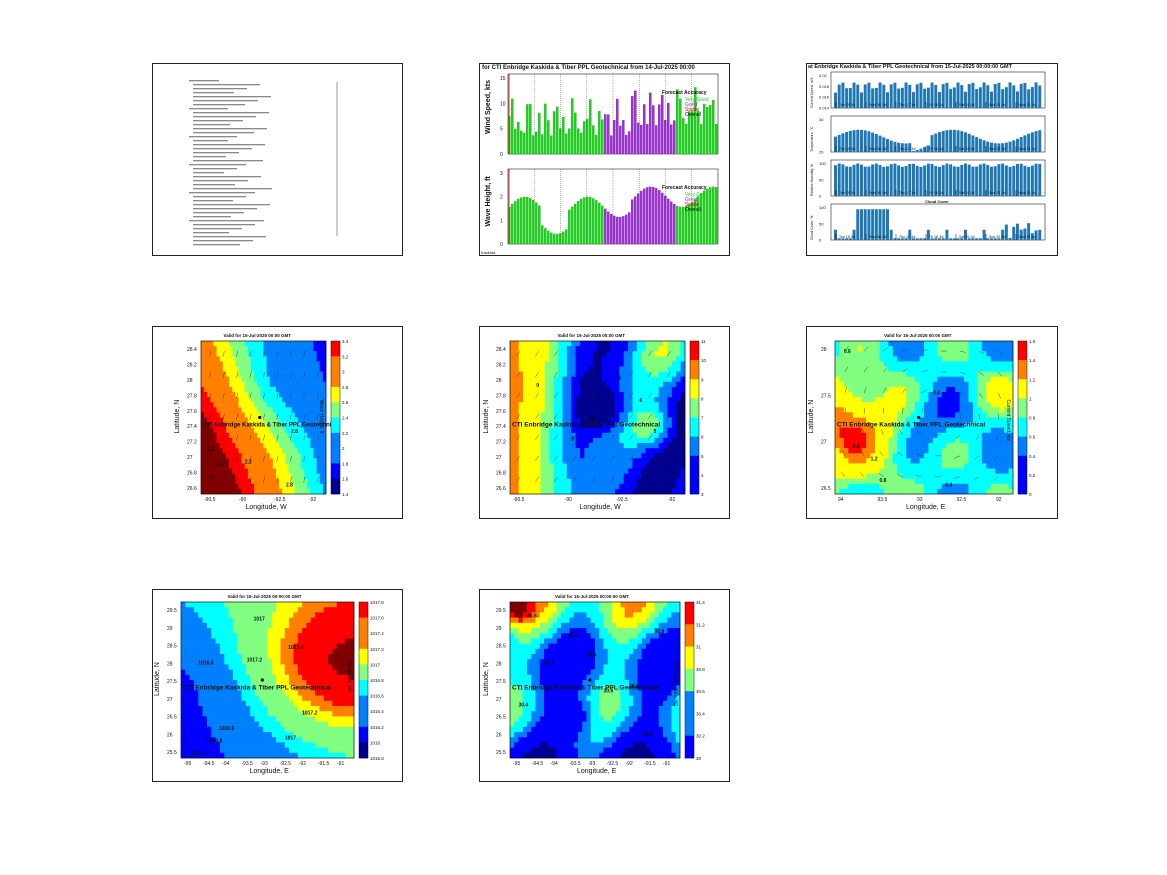 The width and height of the screenshot is (1167, 875). Describe the element at coordinates (335, 380) in the screenshot. I see `colorbar-segment` at that location.